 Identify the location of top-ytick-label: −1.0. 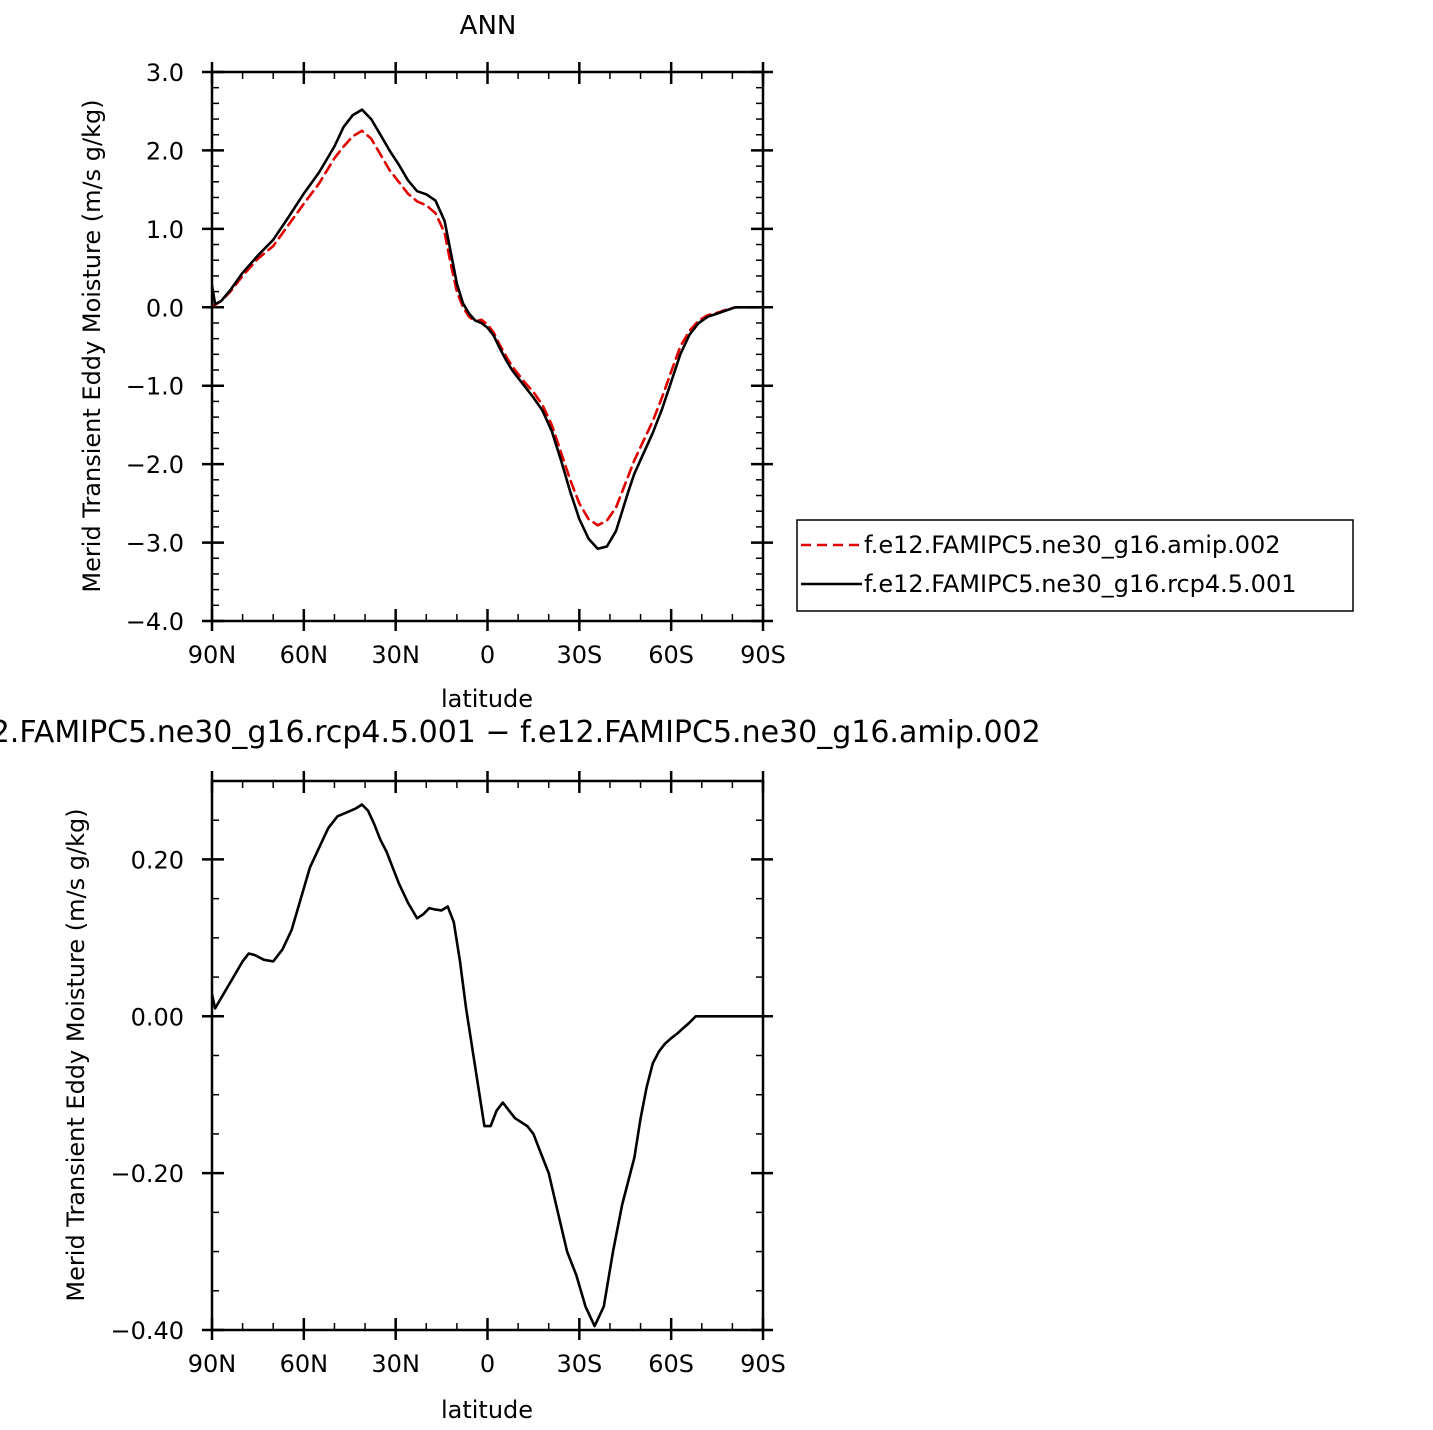
(155, 387).